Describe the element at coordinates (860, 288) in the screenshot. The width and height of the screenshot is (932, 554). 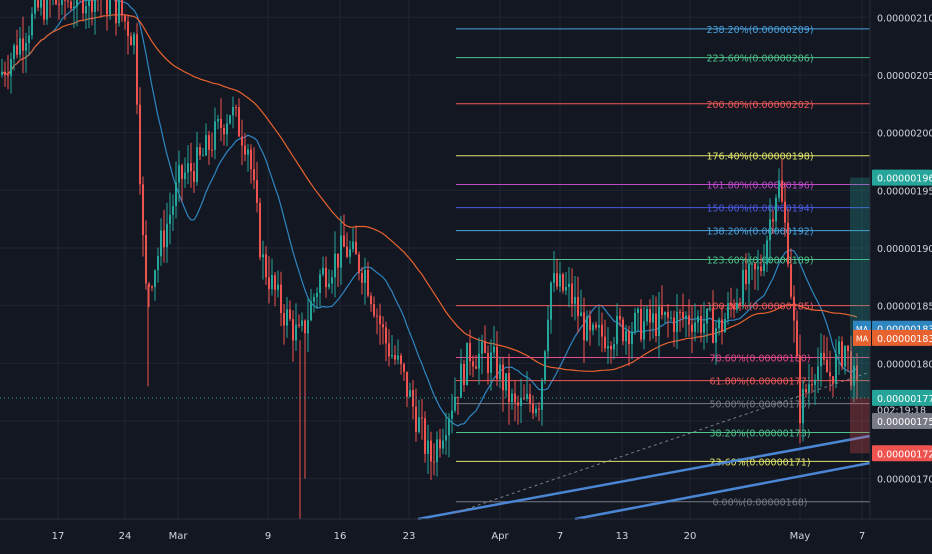
I see `long-position-target-zone` at that location.